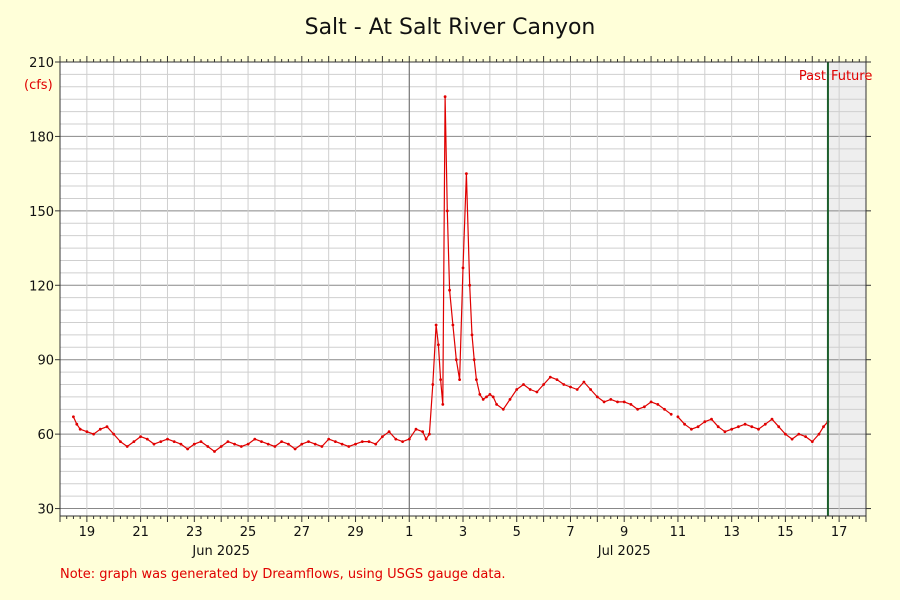 This screenshot has width=900, height=600. Describe the element at coordinates (194, 532) in the screenshot. I see `x-tick-label: 23` at that location.